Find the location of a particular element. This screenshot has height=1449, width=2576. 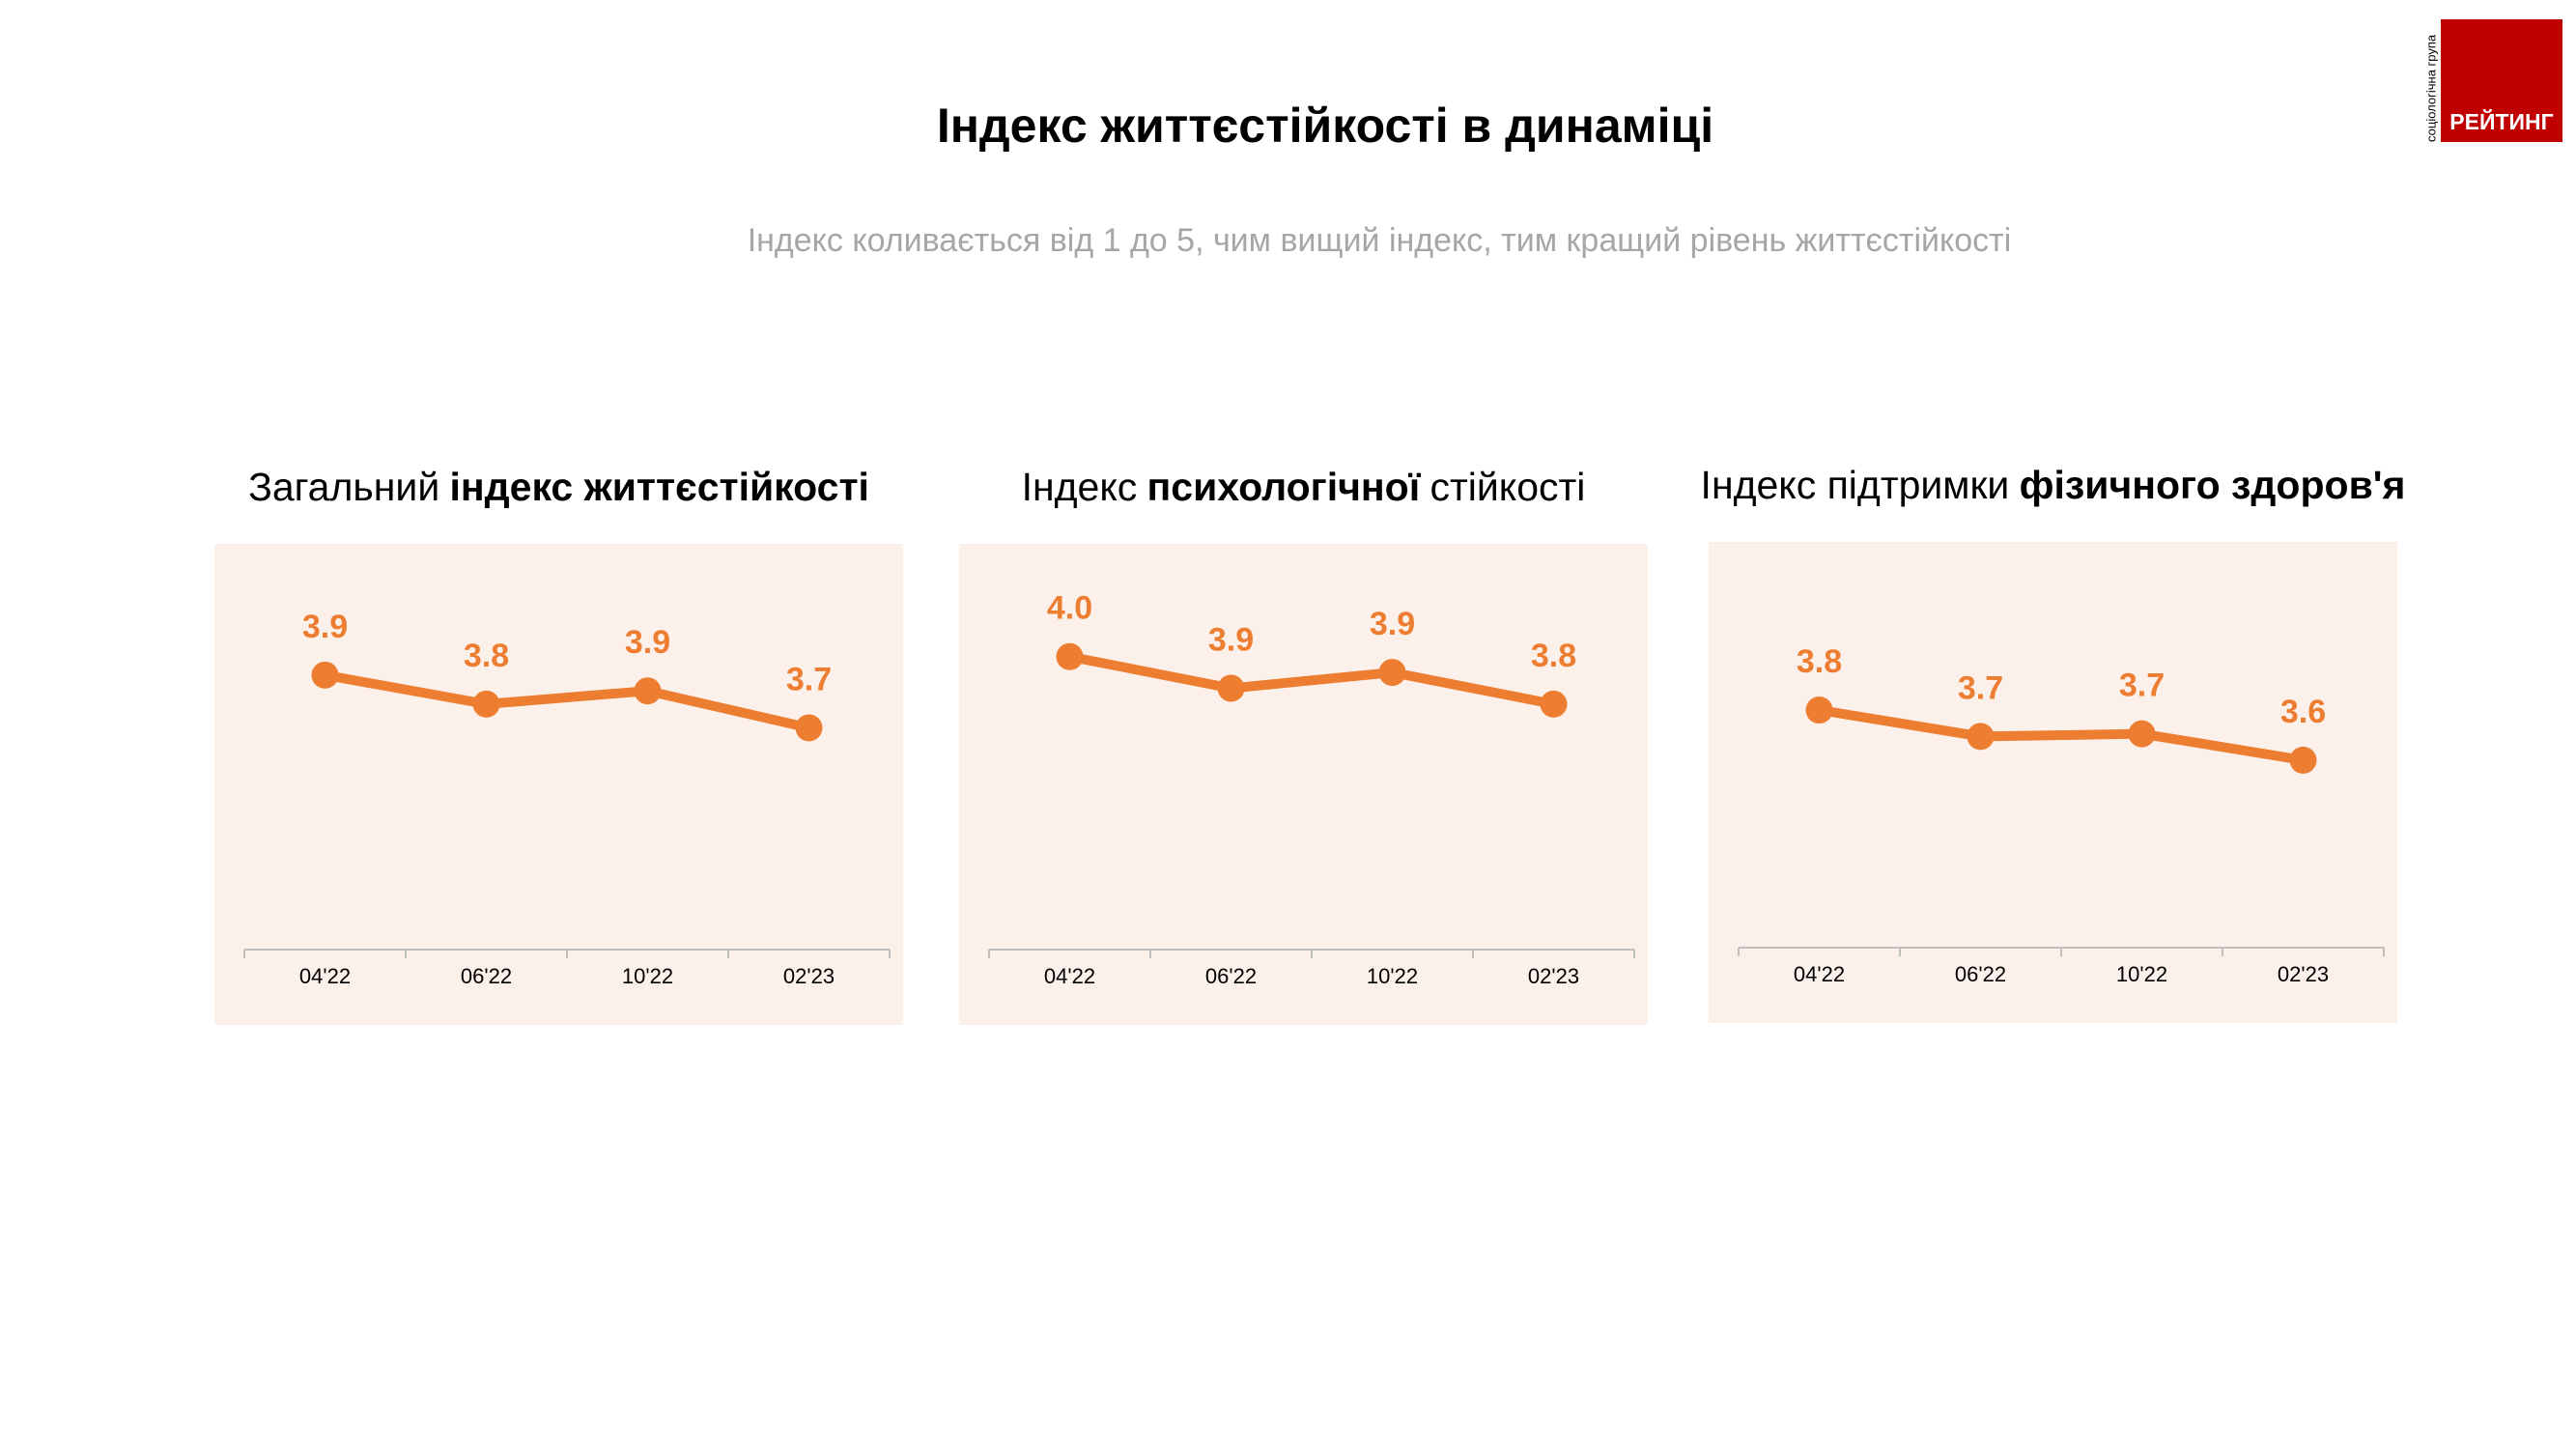

chart-title-part: Індекс підтримки is located at coordinates (1855, 485).